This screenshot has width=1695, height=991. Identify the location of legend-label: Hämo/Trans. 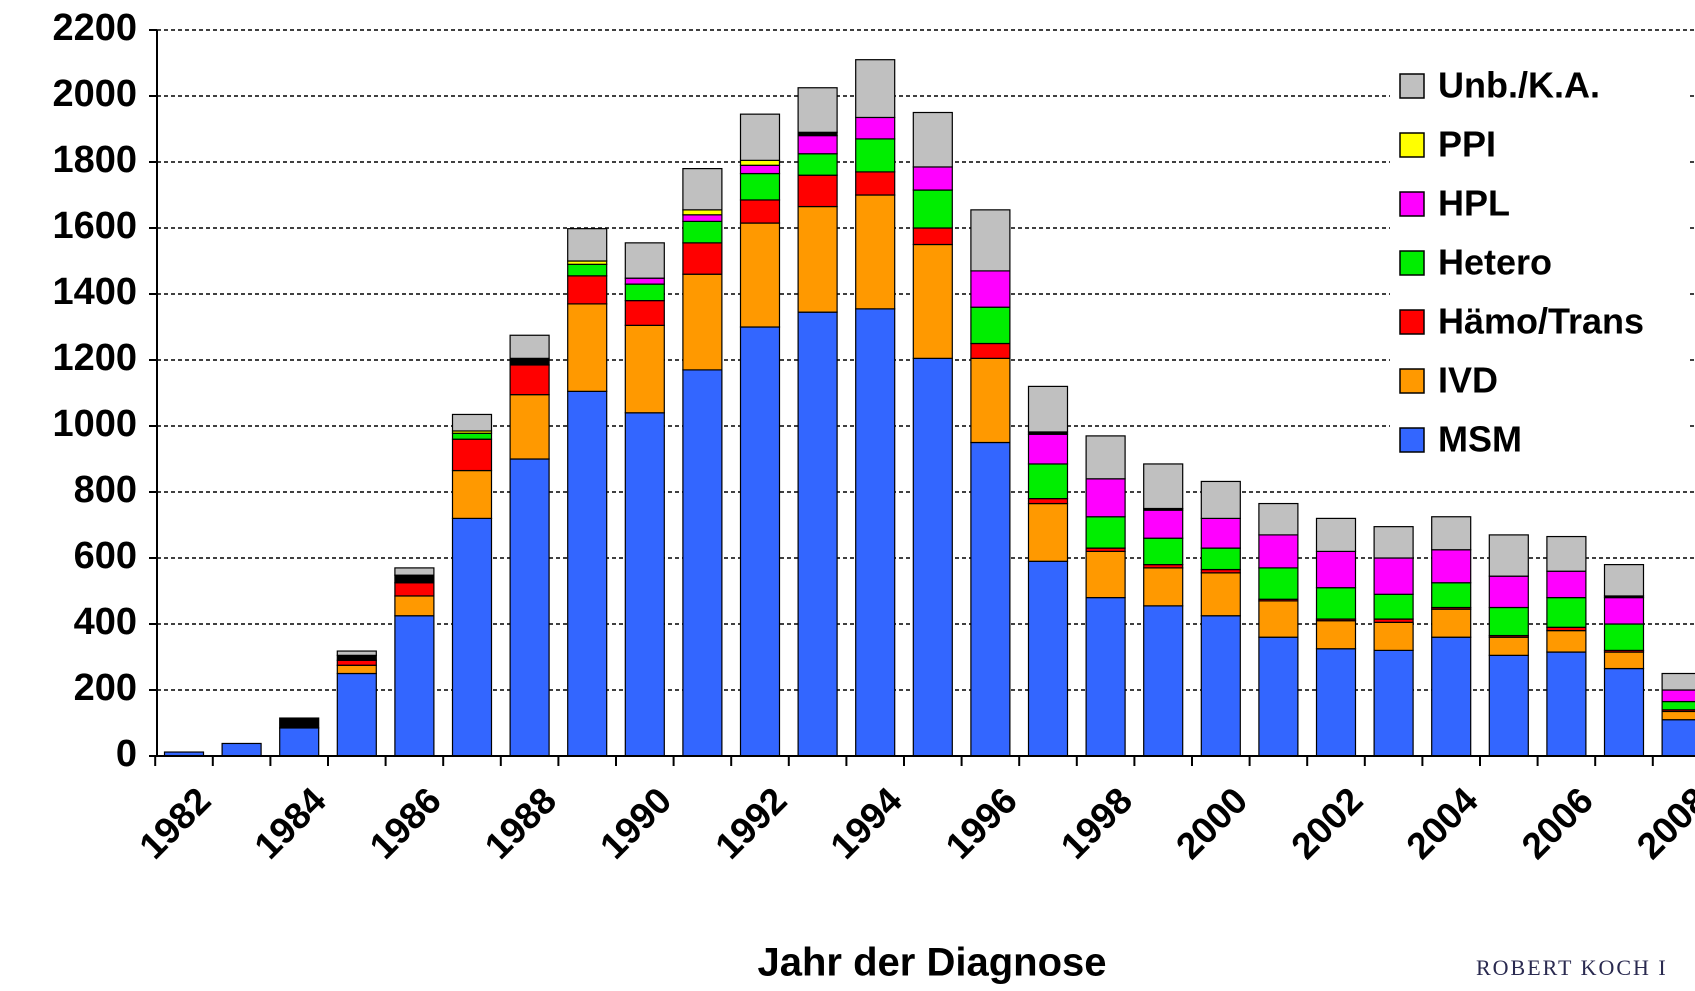
(1541, 321).